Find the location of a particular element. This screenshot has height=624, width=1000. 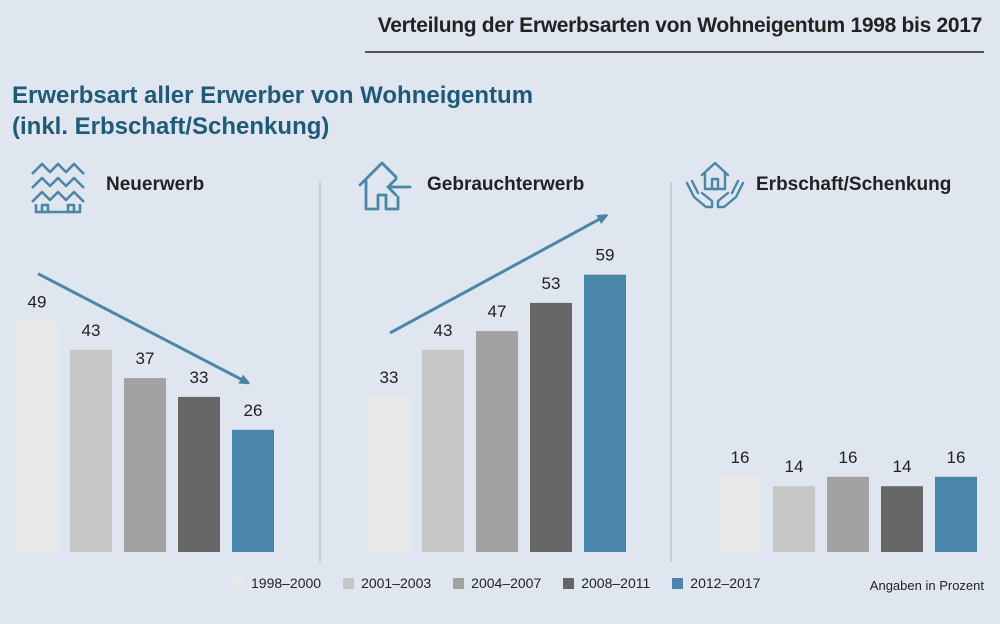

group-label-neuerwerb: Neuerwerb is located at coordinates (155, 184).